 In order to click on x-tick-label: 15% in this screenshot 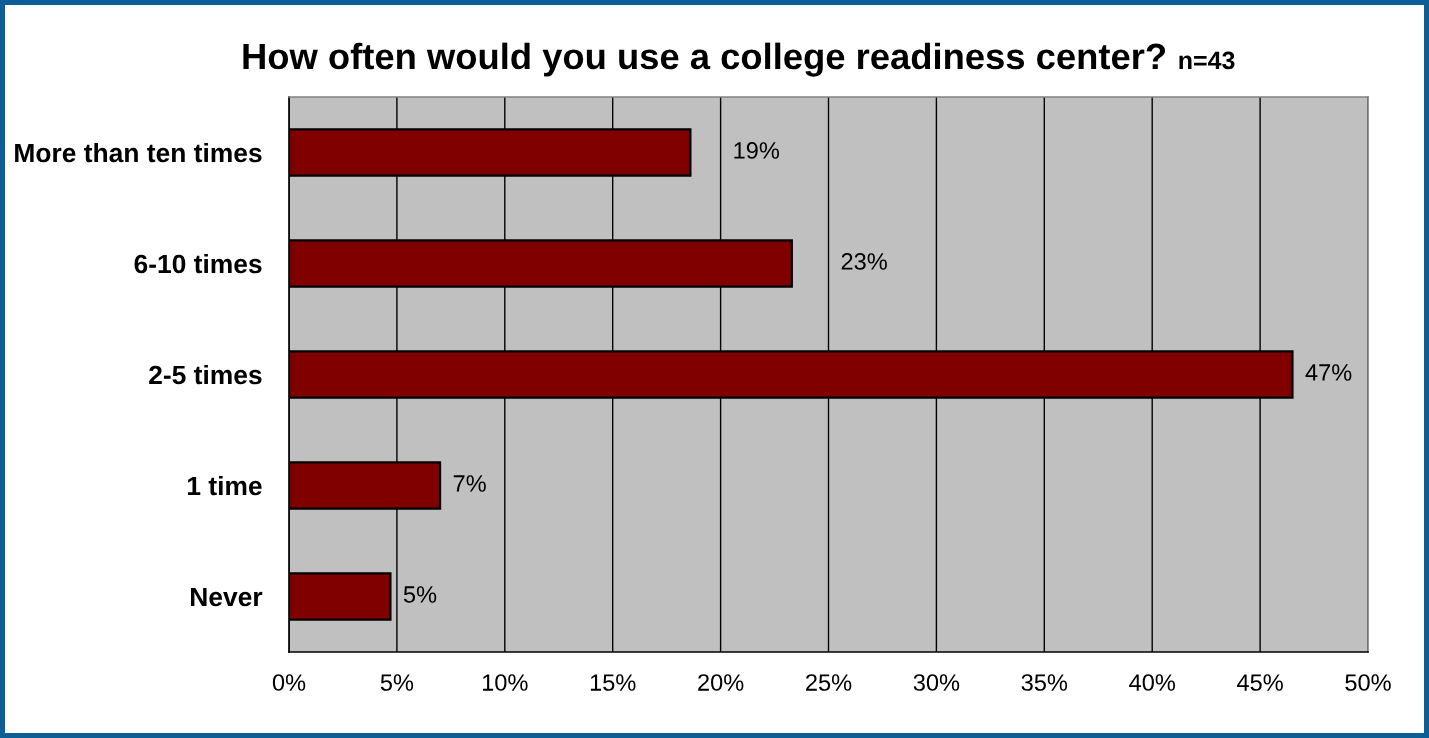, I will do `click(613, 682)`.